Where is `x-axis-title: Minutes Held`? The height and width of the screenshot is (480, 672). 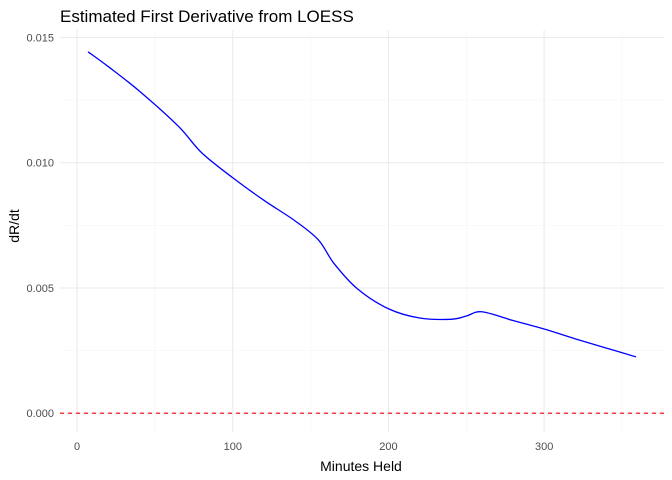 x-axis-title: Minutes Held is located at coordinates (361, 466).